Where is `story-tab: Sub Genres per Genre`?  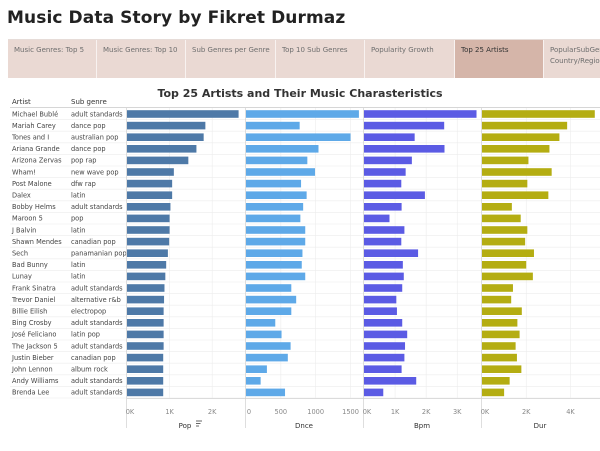 story-tab: Sub Genres per Genre is located at coordinates (231, 59).